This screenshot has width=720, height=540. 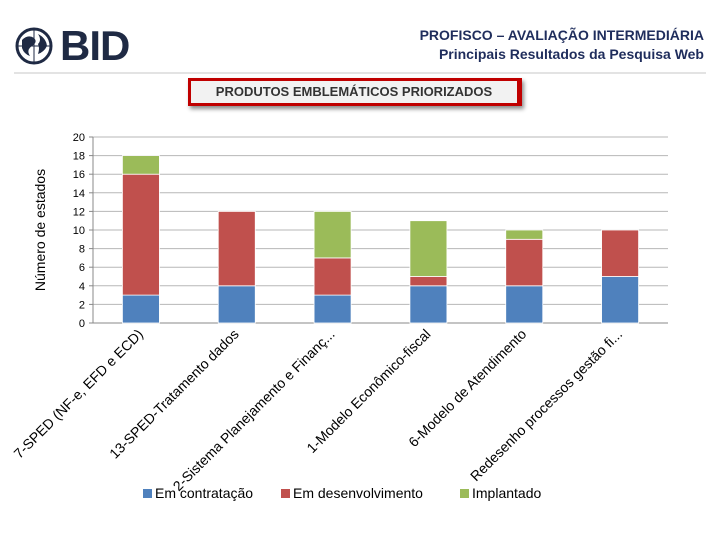 I want to click on page-title: PROFISCO – AVALIAÇÃO INTERMEDIÁRIA, so click(x=561, y=35).